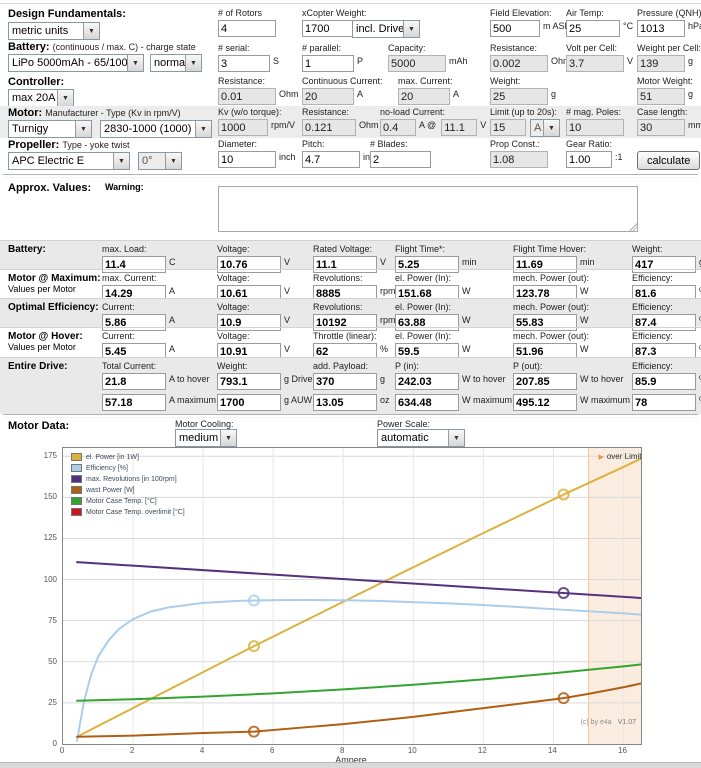 Image resolution: width=701 pixels, height=768 pixels. I want to click on result-row-title: Optimal Efficiency:, so click(53, 307).